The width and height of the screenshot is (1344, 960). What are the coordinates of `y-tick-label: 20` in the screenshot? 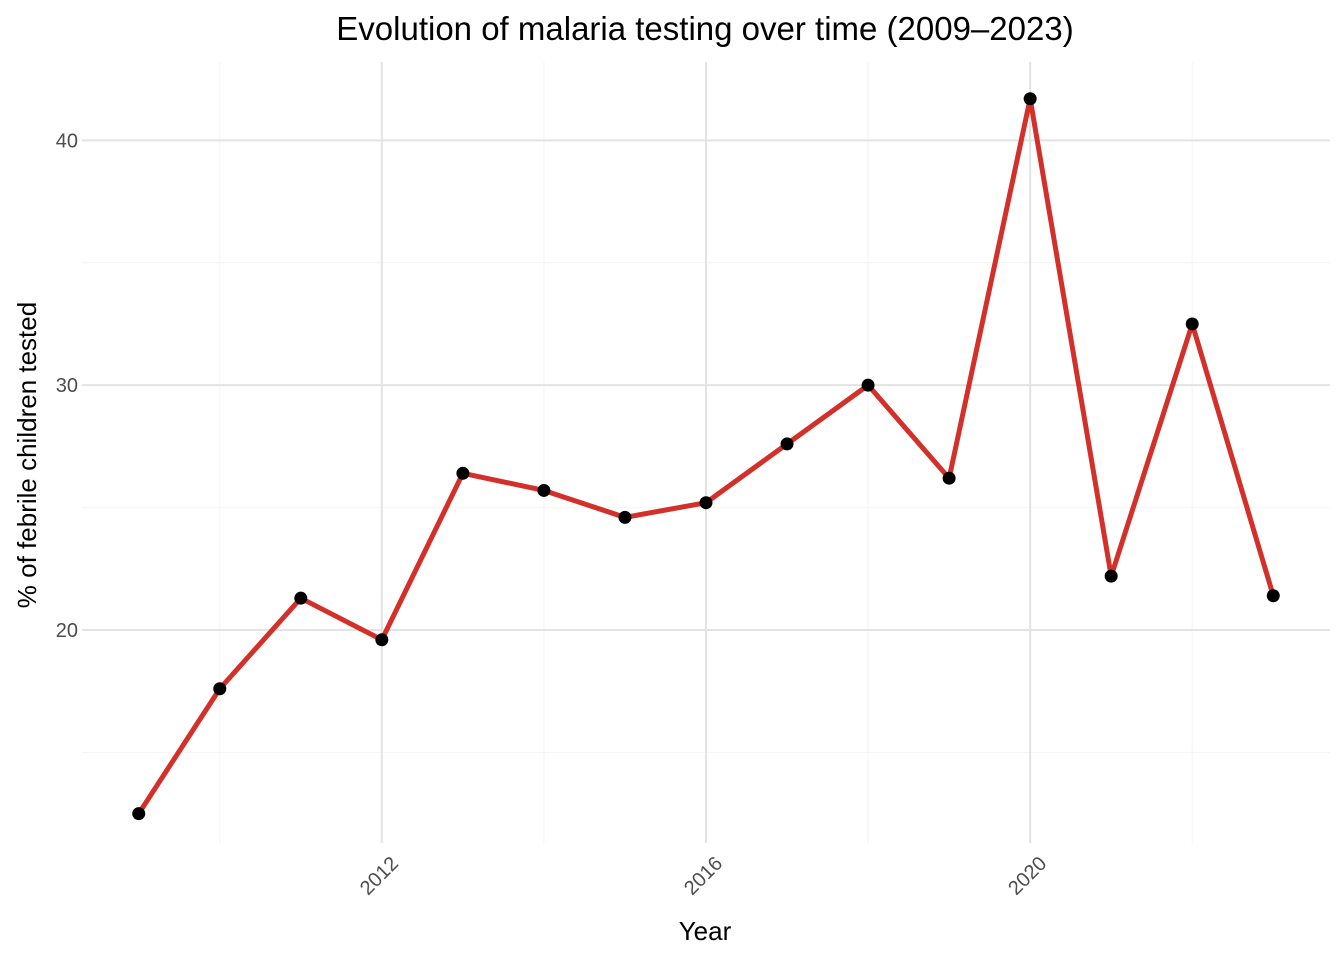 It's located at (67, 631).